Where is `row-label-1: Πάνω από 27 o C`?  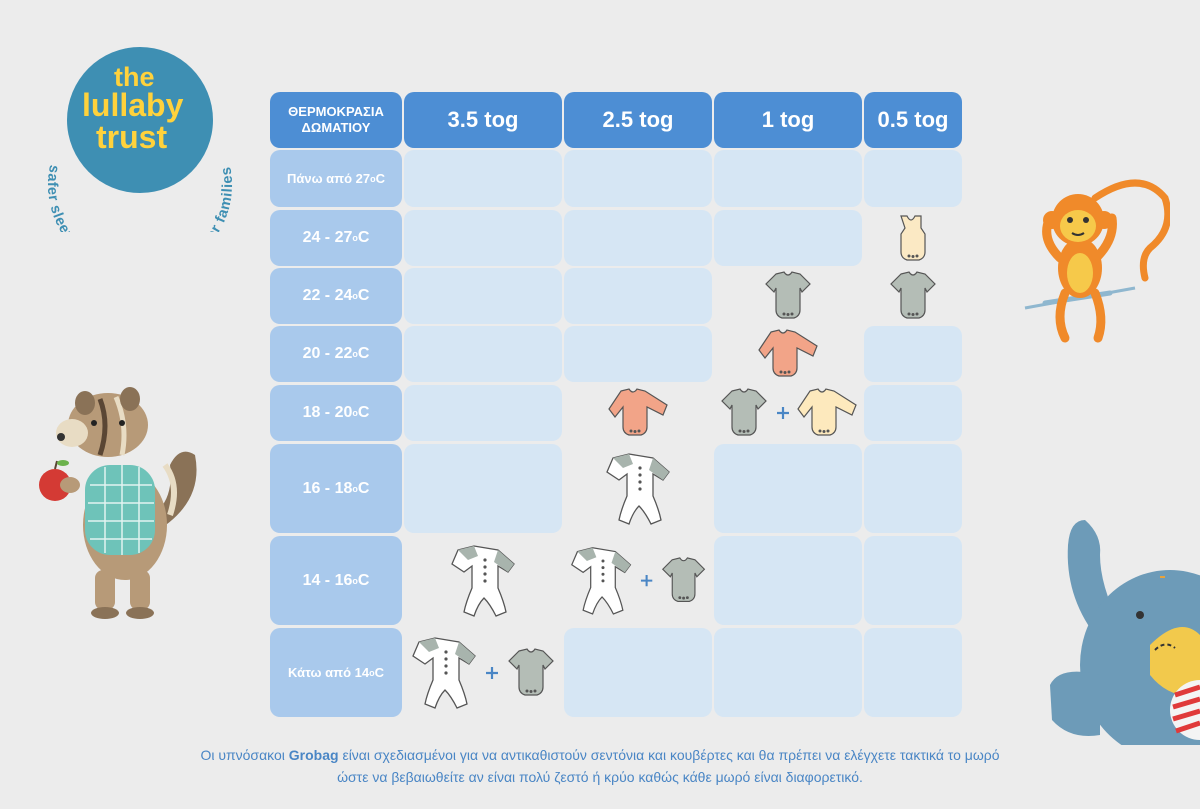 row-label-1: Πάνω από 27 o C is located at coordinates (336, 178).